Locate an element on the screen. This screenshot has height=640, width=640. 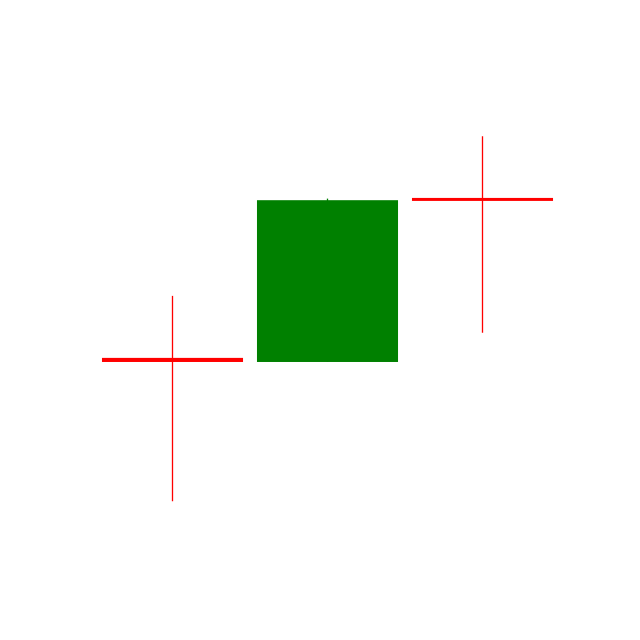
candle-2-body is located at coordinates (327, 281).